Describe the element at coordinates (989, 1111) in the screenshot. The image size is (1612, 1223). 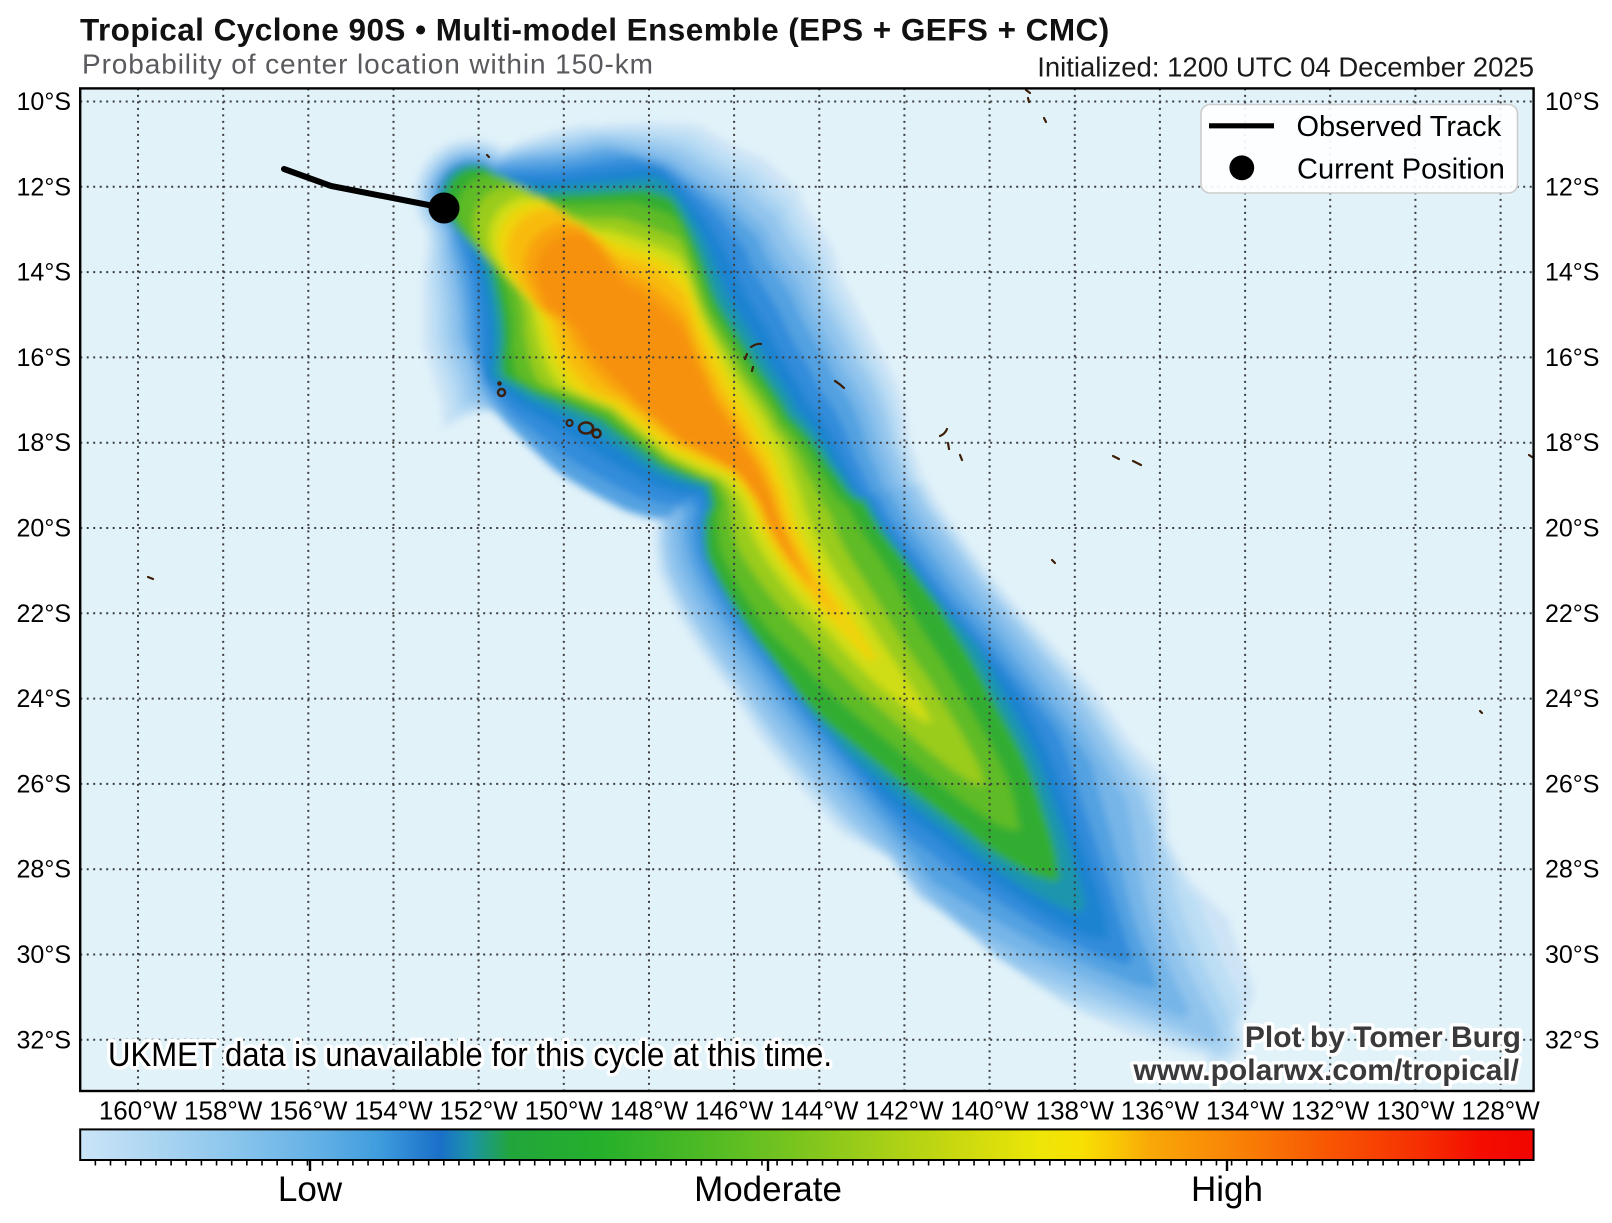
I see `svg-text: 140°W` at that location.